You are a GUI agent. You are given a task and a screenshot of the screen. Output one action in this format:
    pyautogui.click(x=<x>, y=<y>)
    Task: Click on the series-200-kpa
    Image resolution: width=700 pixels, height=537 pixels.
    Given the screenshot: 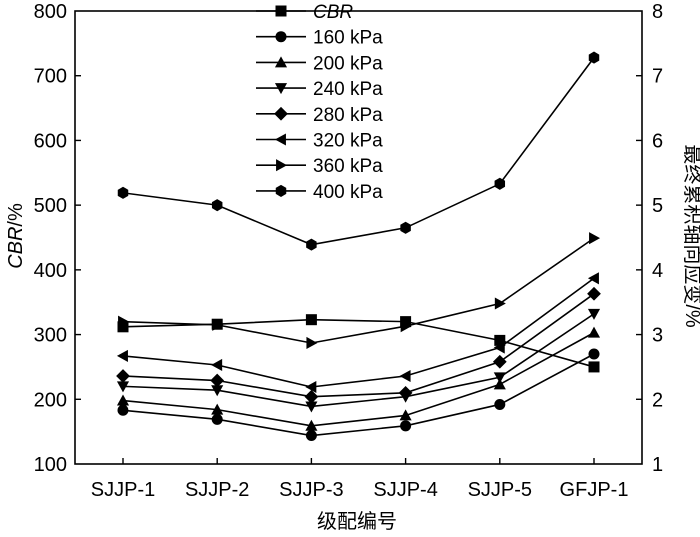 What is the action you would take?
    pyautogui.click(x=358, y=378)
    